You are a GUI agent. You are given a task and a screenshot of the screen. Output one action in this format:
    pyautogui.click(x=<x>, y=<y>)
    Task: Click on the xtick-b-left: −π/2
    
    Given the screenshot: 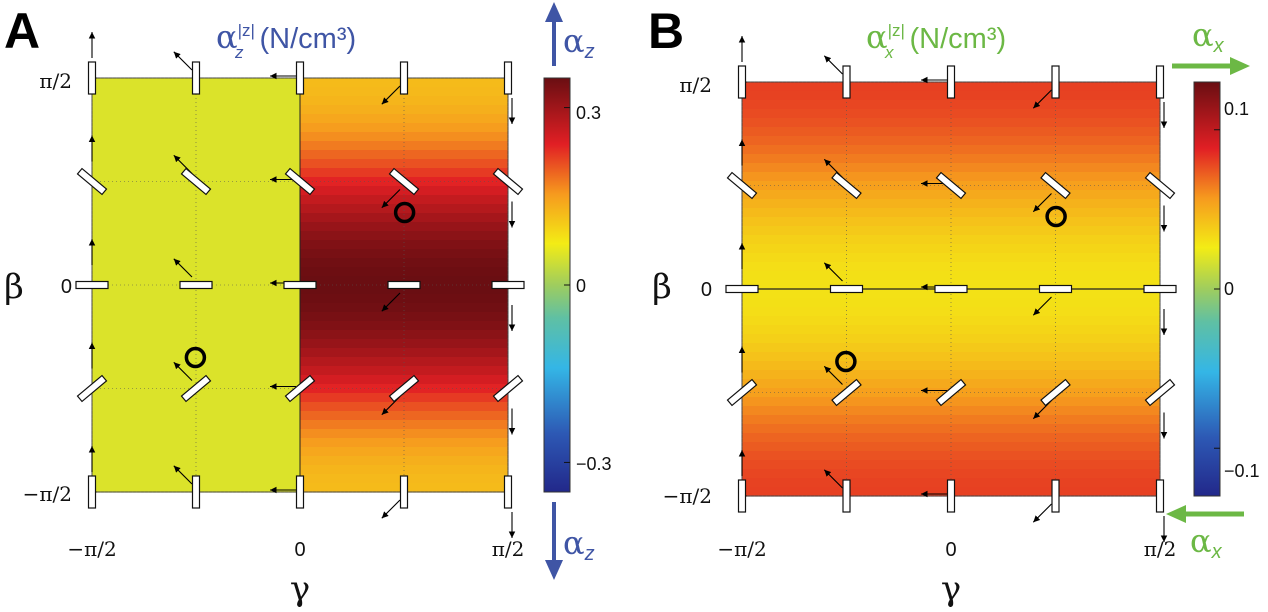 What is the action you would take?
    pyautogui.click(x=741, y=549)
    